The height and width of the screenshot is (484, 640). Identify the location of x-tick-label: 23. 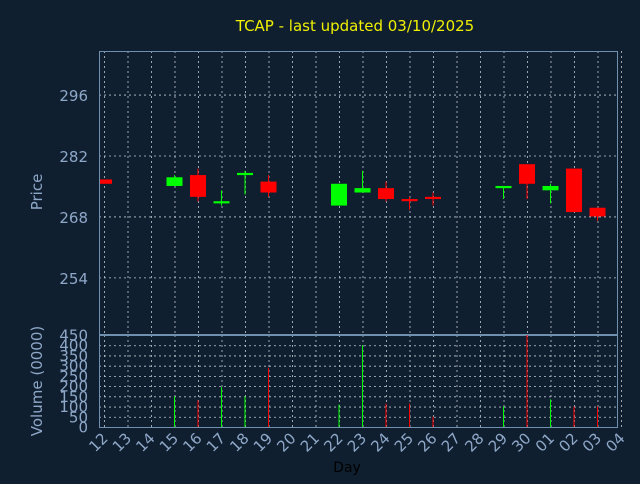
(357, 442).